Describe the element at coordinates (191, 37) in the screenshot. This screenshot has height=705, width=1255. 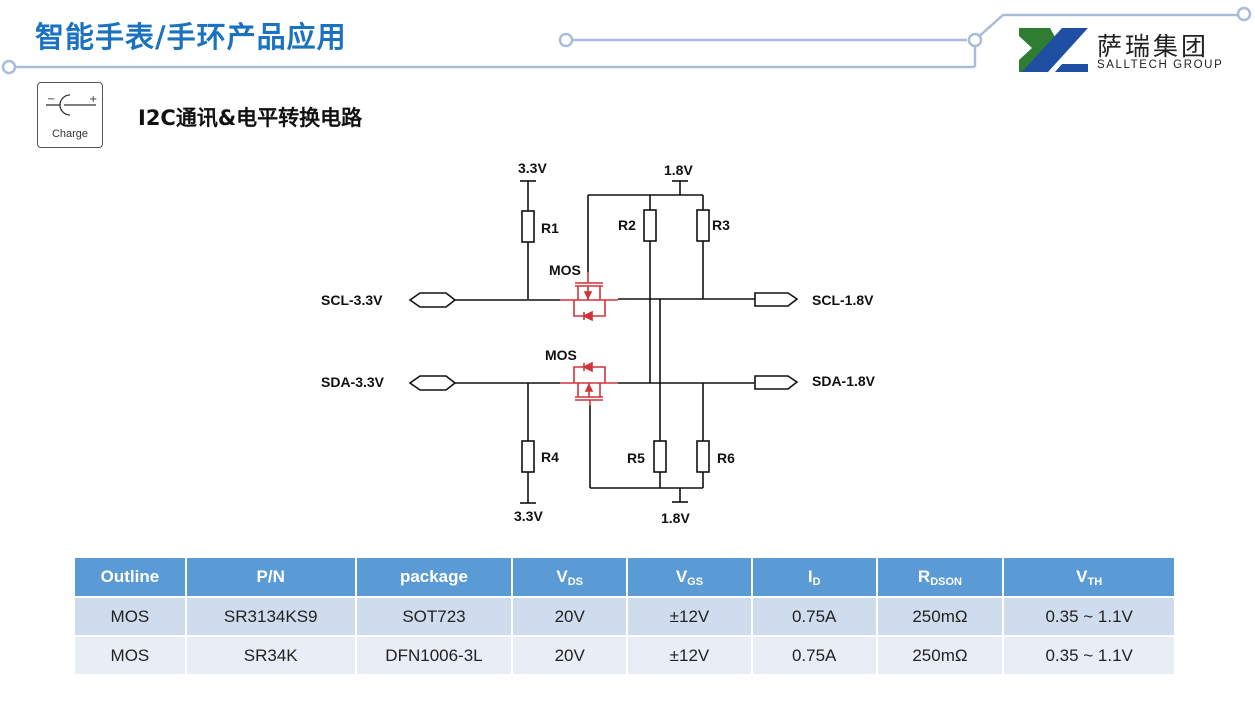
I see `page-title: 智能手表/手环产品应用` at that location.